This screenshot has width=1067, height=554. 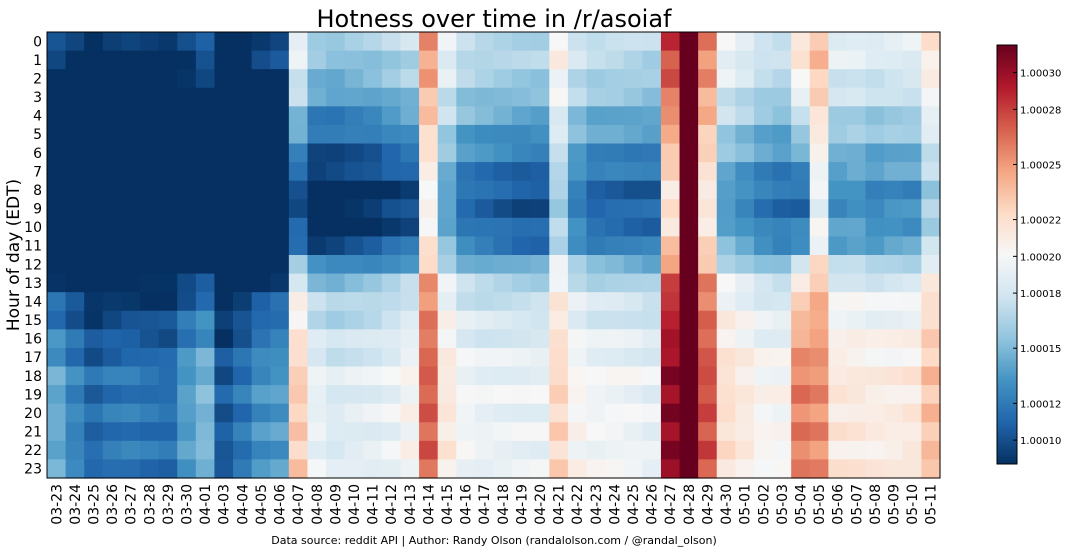 I want to click on x-tick-label: 04-23, so click(x=597, y=504).